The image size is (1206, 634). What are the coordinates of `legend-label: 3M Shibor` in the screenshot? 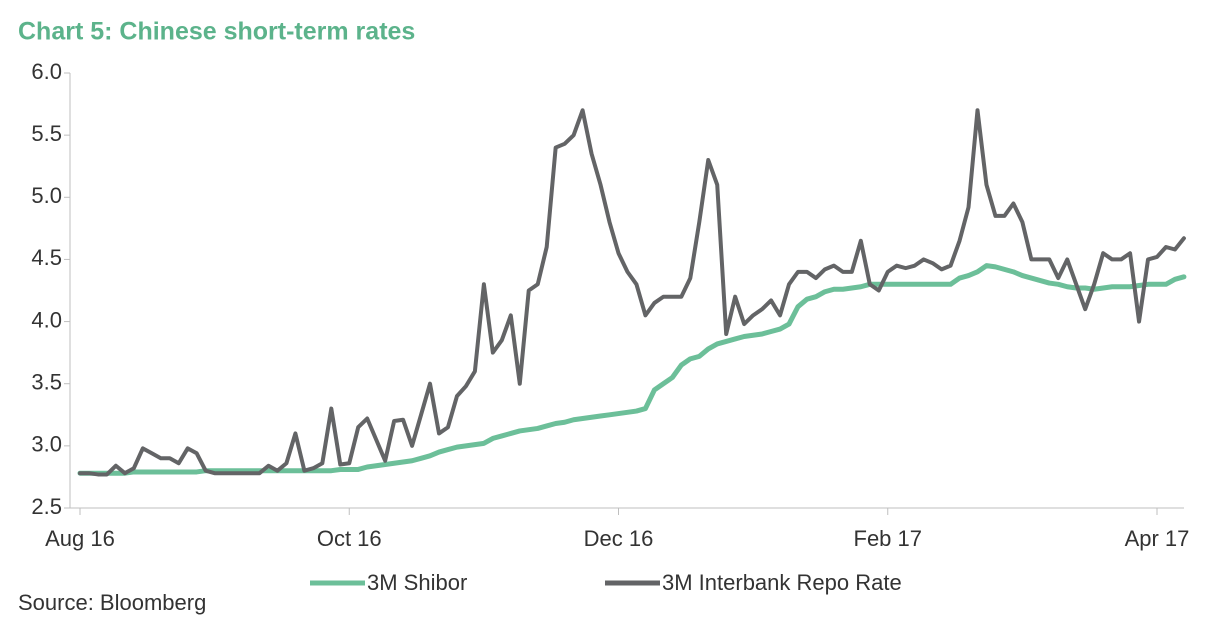 It's located at (417, 582).